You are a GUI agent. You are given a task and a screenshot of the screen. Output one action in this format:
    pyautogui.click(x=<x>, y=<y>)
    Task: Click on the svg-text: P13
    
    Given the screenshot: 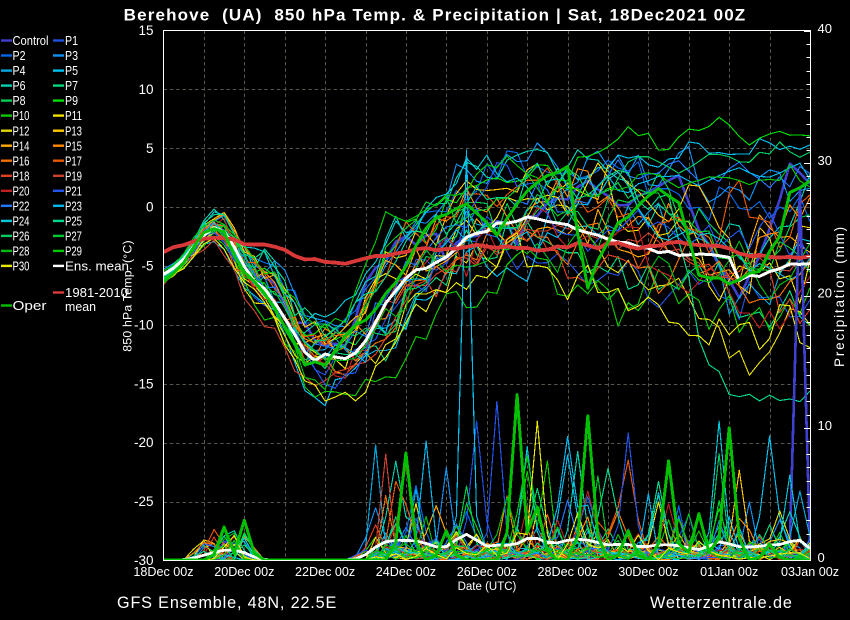 What is the action you would take?
    pyautogui.click(x=73, y=130)
    